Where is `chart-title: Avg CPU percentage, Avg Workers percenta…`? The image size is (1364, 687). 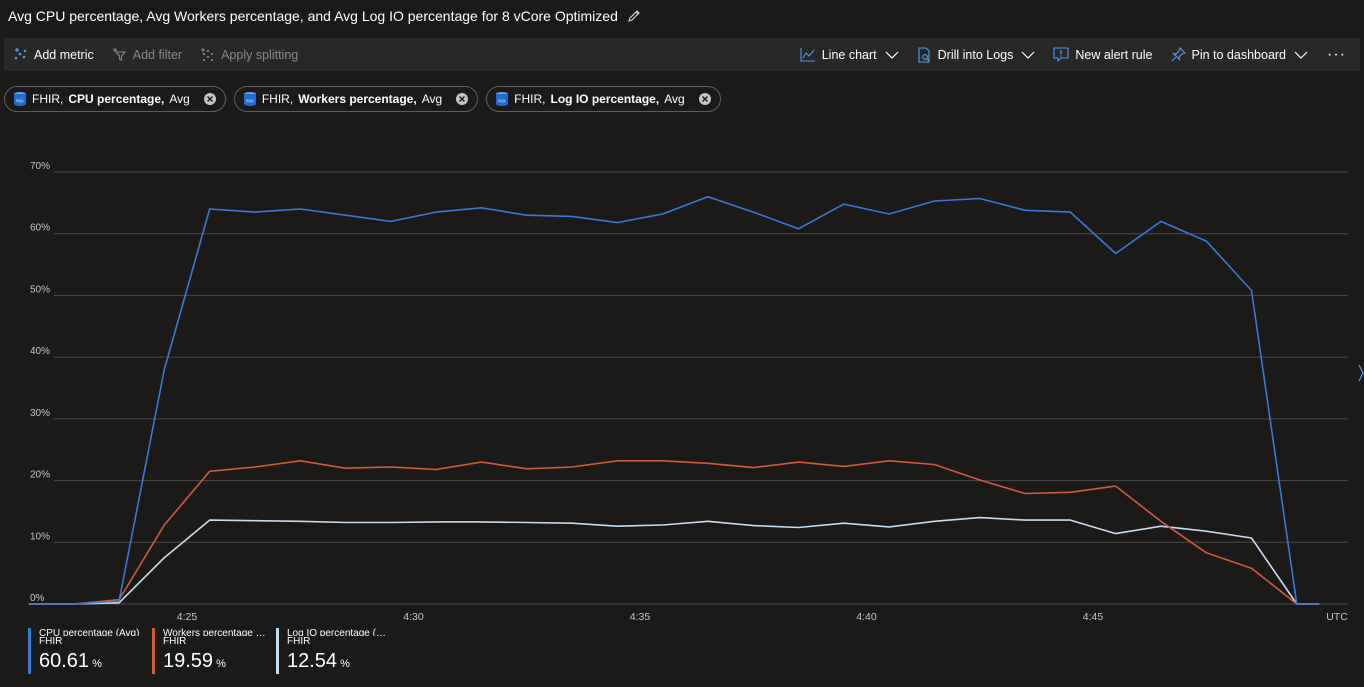
chart-title: Avg CPU percentage, Avg Workers percenta… is located at coordinates (313, 16).